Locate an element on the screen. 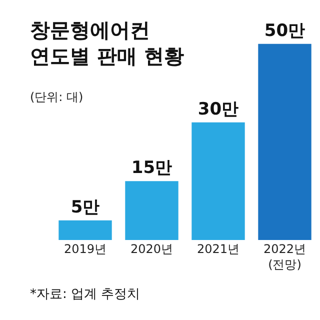 The width and height of the screenshot is (320, 320). chart-title: 창문형에어컨 연도별 판매 현황 is located at coordinates (107, 43).